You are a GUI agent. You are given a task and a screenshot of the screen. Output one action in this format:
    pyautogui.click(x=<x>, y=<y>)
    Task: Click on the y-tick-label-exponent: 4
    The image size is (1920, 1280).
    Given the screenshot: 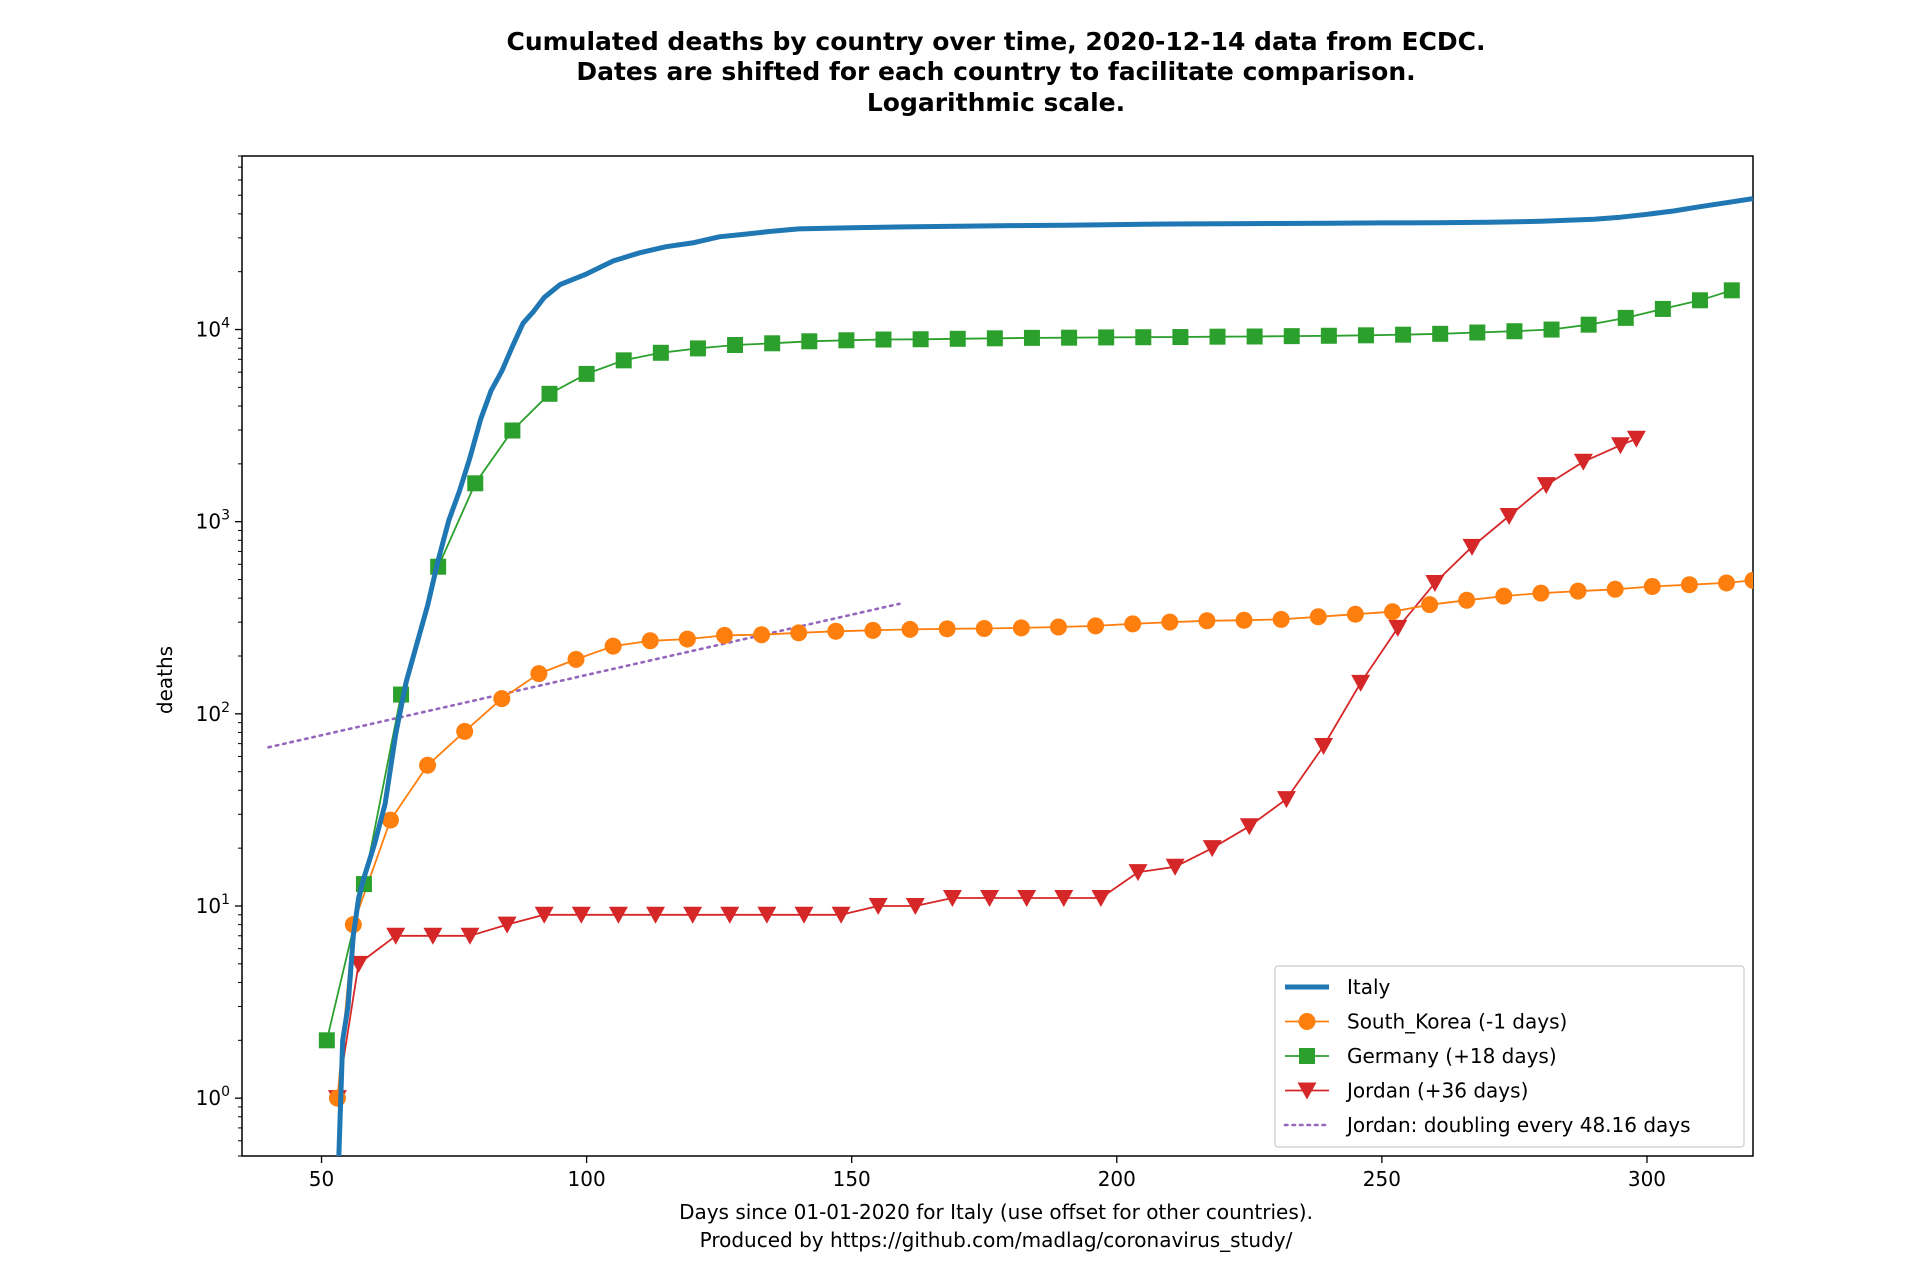 What is the action you would take?
    pyautogui.click(x=225, y=324)
    